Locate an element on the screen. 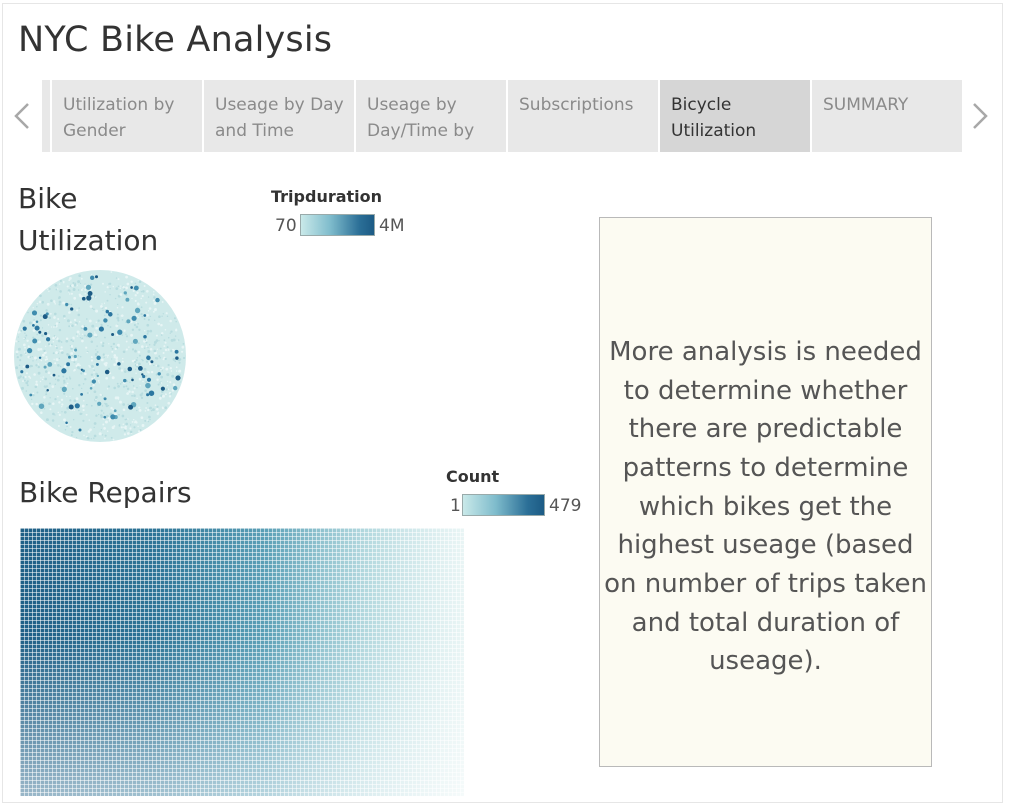 This screenshot has height=808, width=1010. tab-utilization-by-gender: Utilization by Gender is located at coordinates (127, 116).